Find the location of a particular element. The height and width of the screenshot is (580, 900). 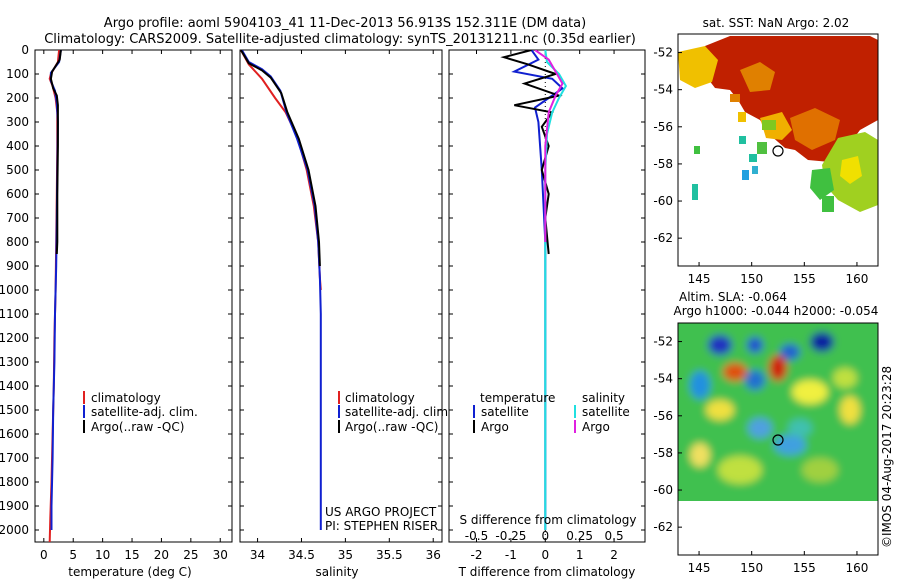

legend-title-temperature: temperature is located at coordinates (517, 398).